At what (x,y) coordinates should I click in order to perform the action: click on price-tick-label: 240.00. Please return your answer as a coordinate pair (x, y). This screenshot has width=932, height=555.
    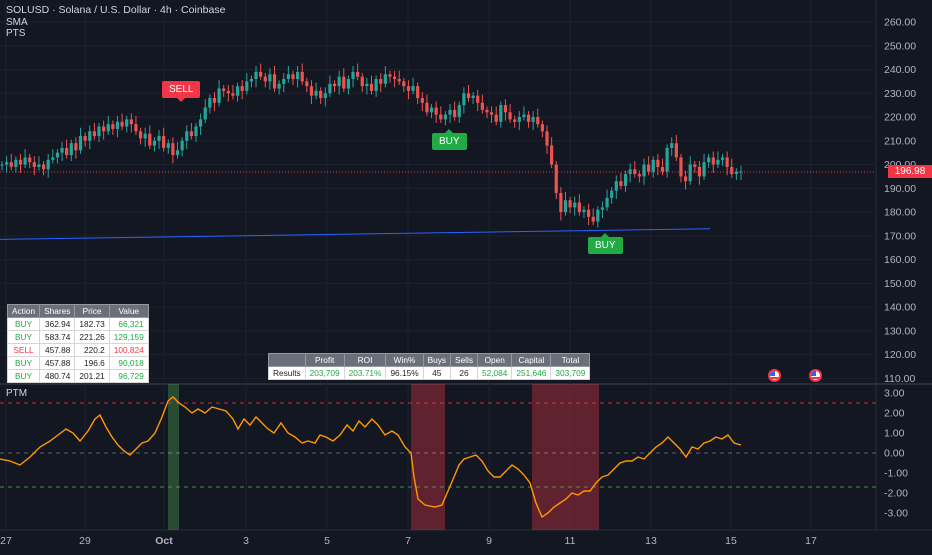
    Looking at the image, I should click on (900, 70).